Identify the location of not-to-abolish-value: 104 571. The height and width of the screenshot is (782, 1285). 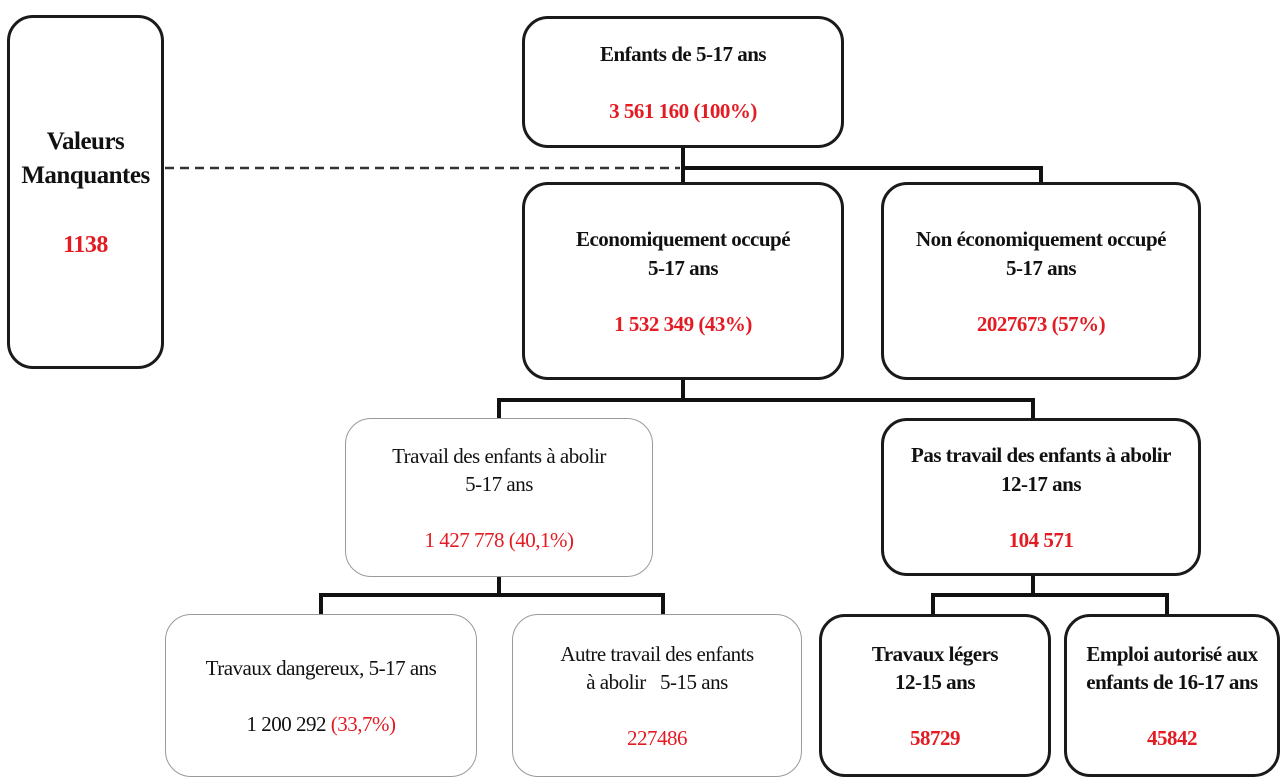
(1041, 539).